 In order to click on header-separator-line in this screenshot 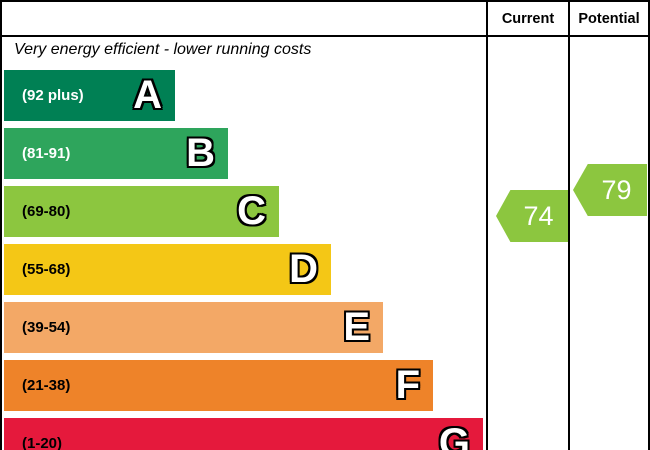, I will do `click(325, 36)`.